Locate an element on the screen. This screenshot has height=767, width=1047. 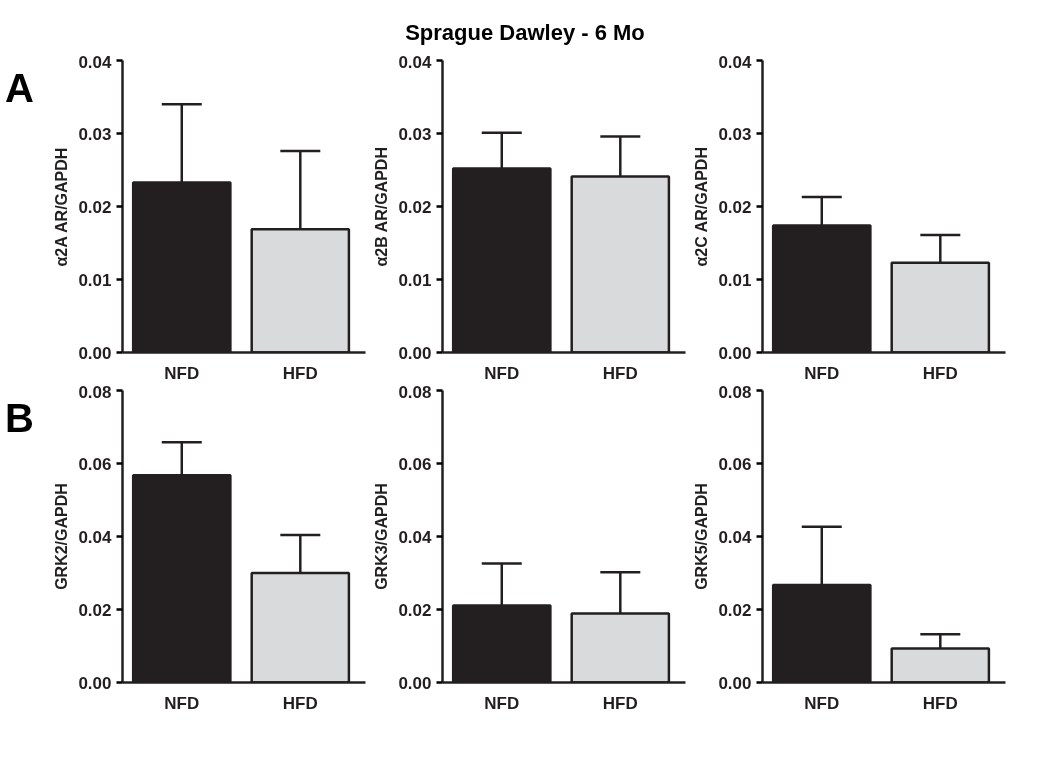
y-axis-title: GRK3/GAPDH is located at coordinates (382, 536).